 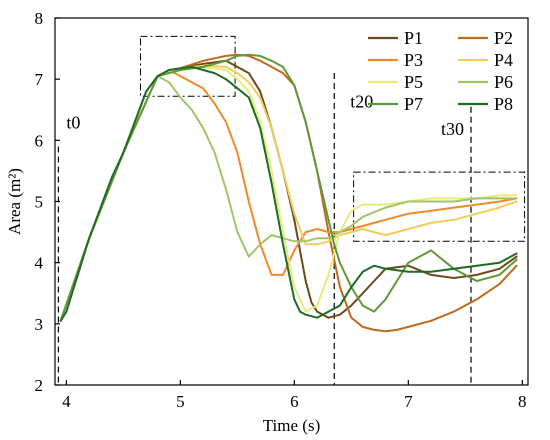 I want to click on marker-label-t20: t20, so click(x=361, y=101).